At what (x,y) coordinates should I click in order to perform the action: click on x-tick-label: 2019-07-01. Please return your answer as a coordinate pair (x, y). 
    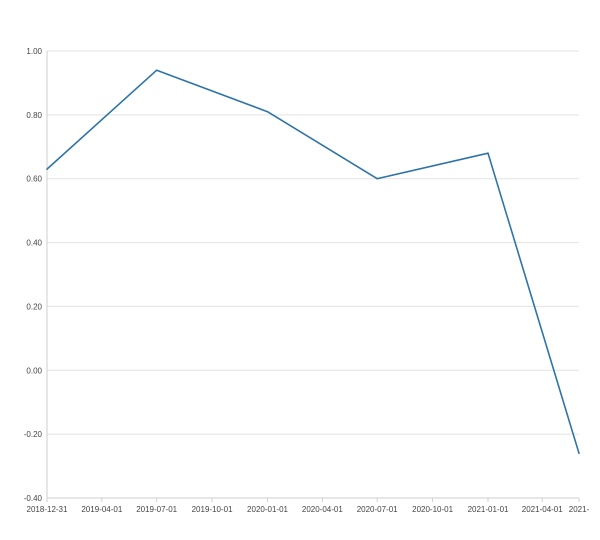
    Looking at the image, I should click on (156, 509).